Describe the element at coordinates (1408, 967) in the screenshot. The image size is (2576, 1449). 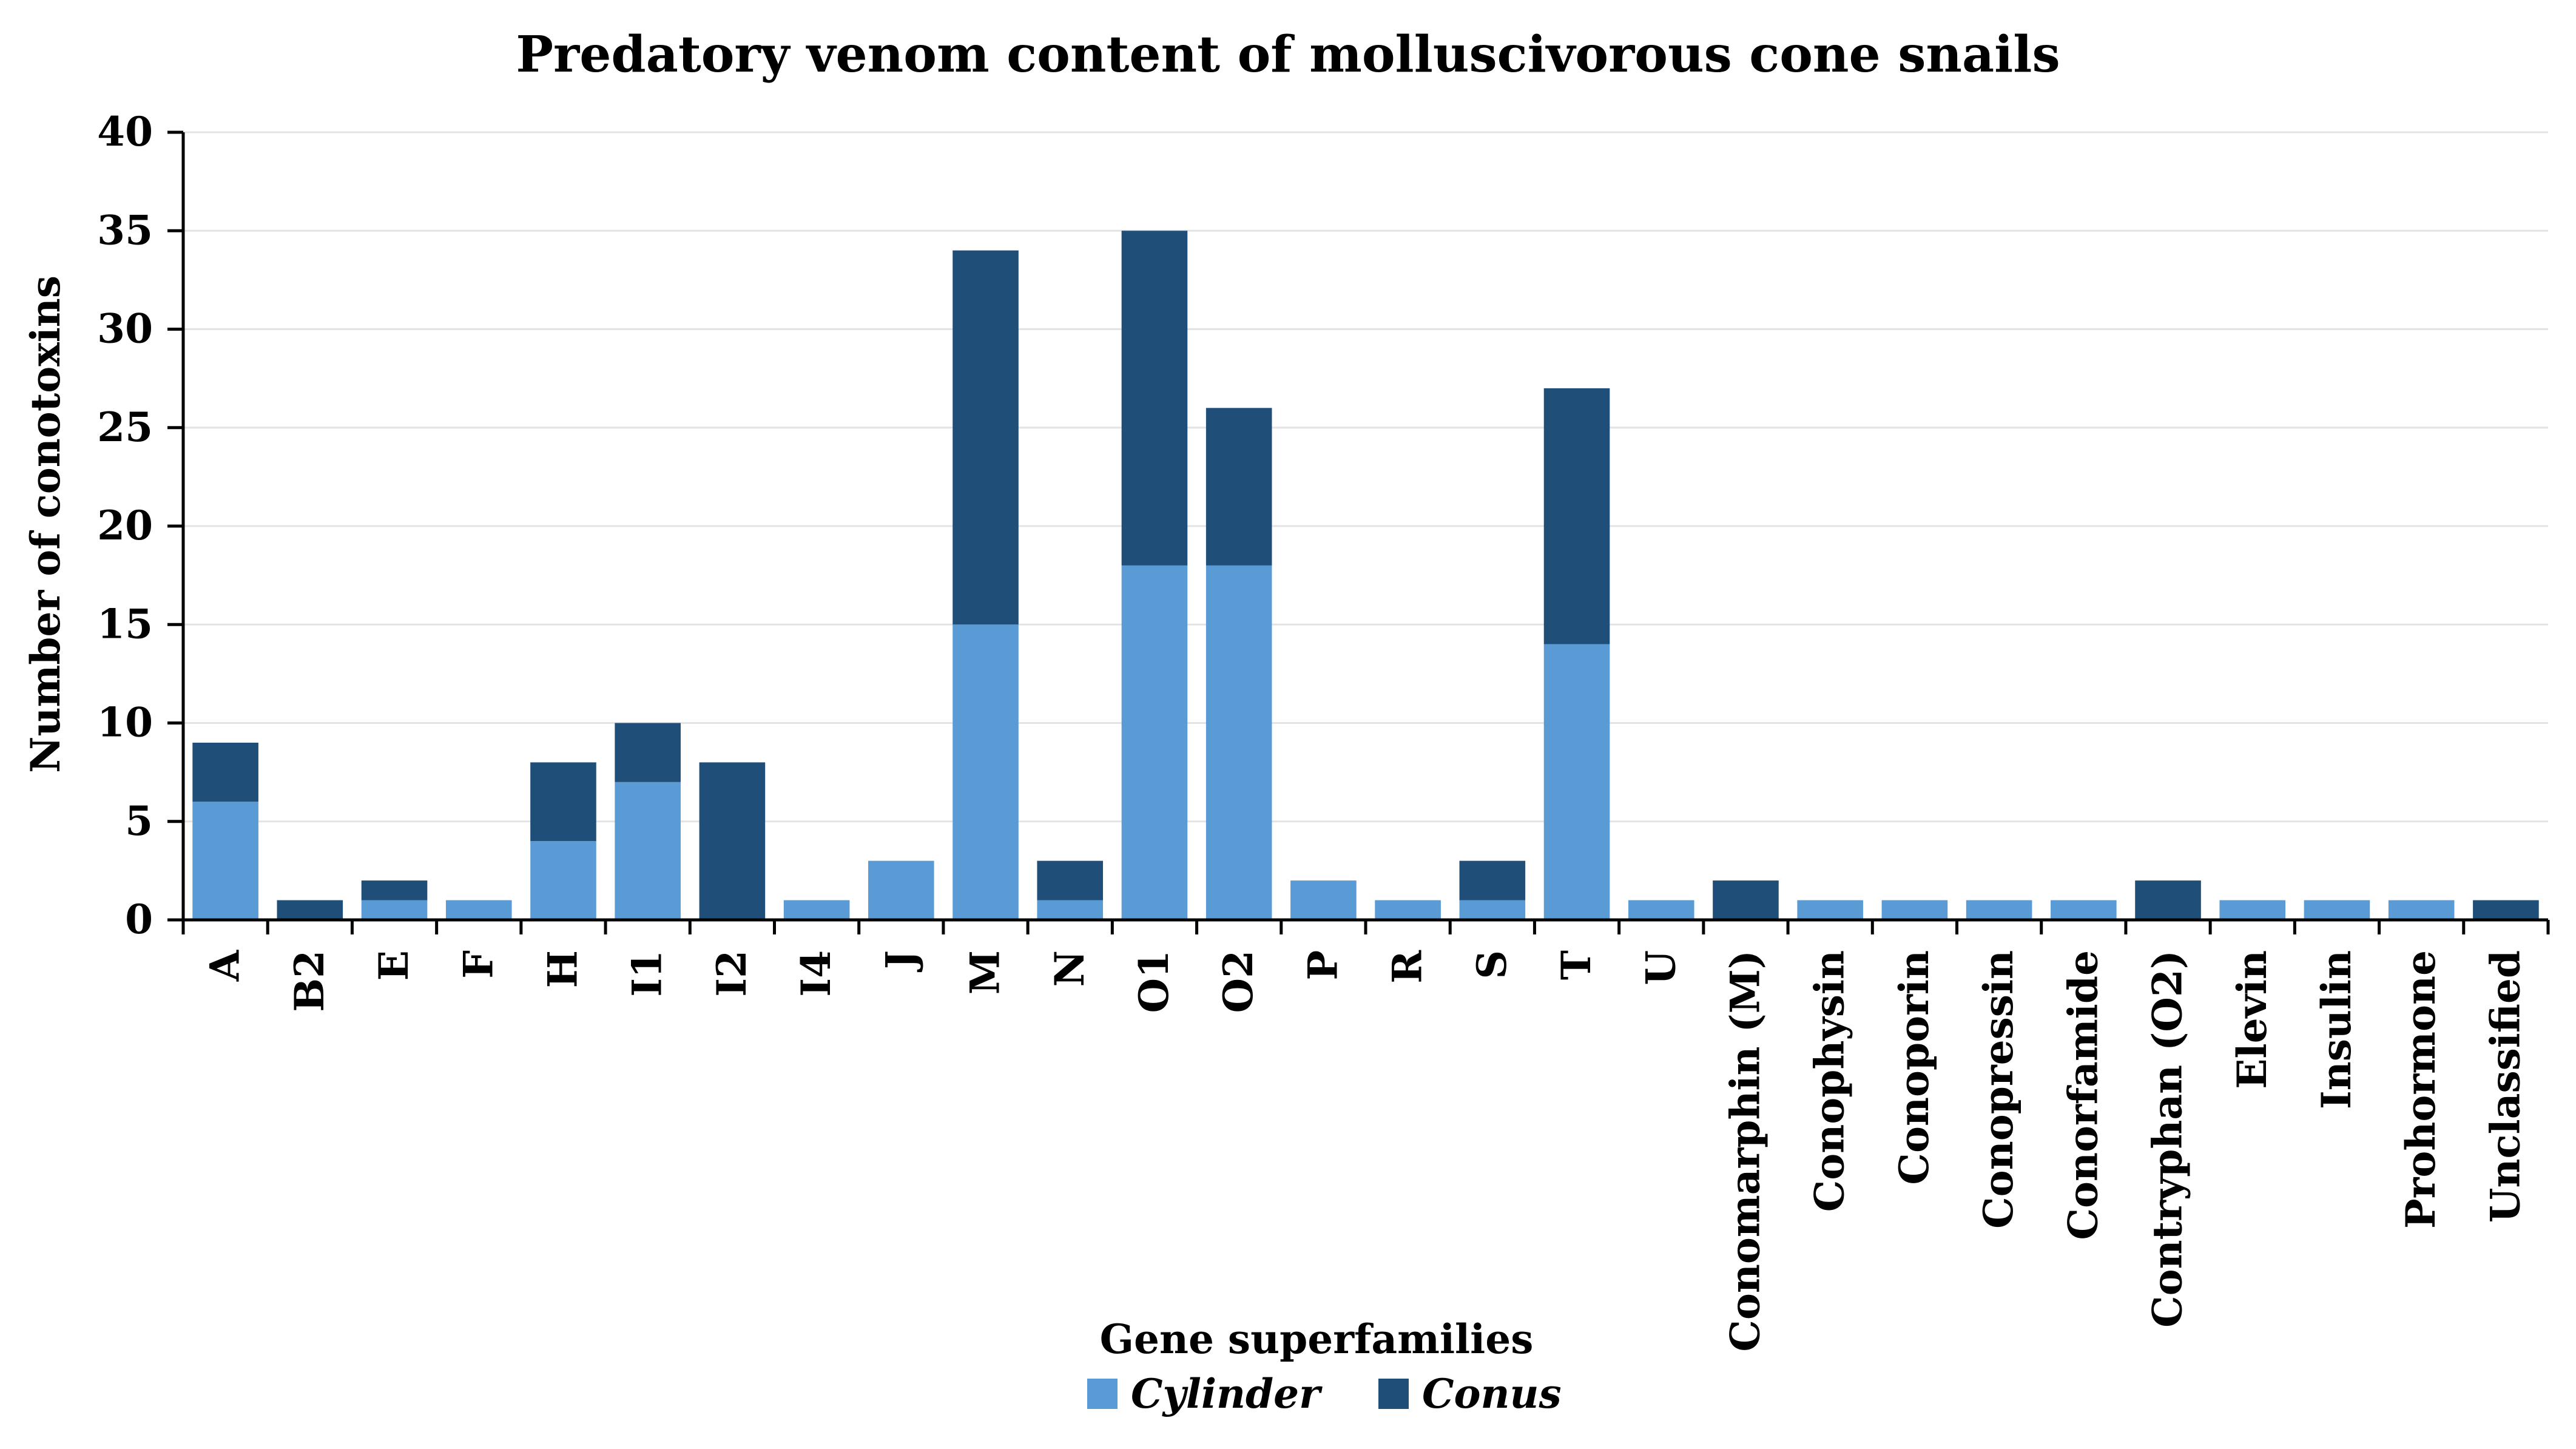
I see `x-tick-label-14: R` at that location.